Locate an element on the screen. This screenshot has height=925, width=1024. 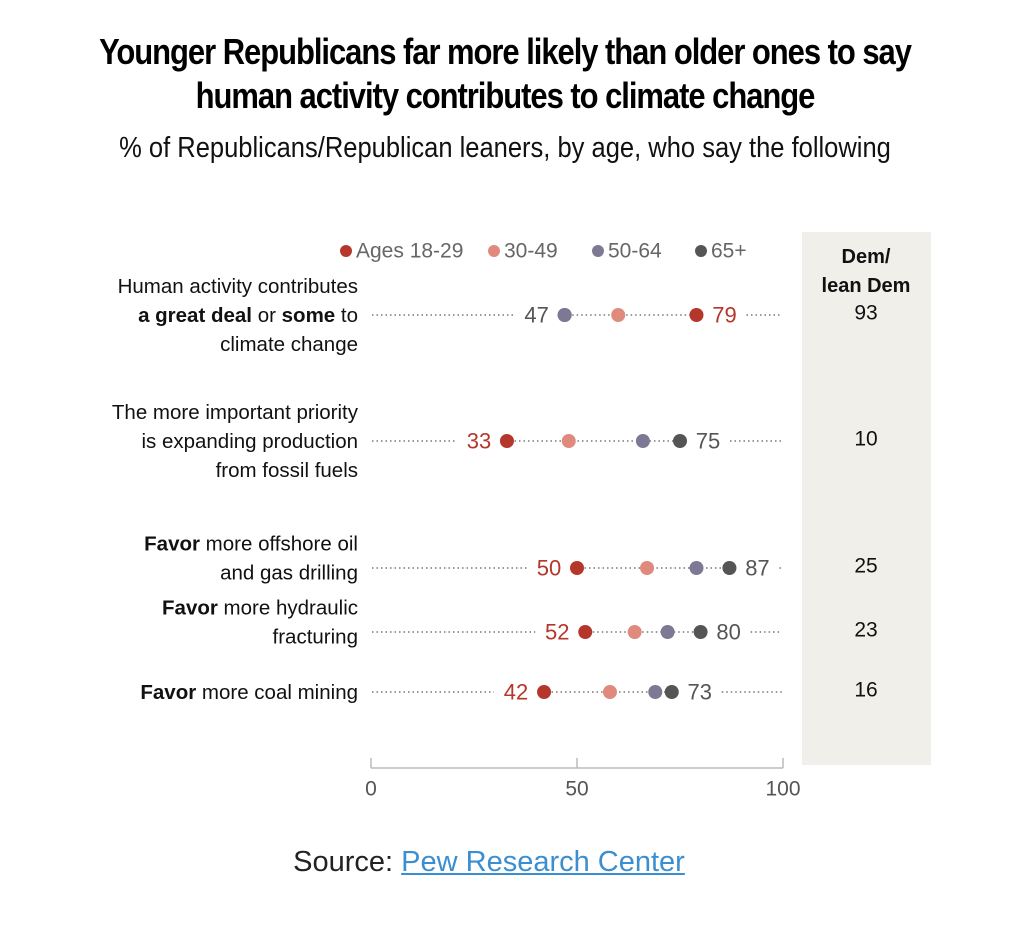
category-label-line: a great deal or some to is located at coordinates (248, 315).